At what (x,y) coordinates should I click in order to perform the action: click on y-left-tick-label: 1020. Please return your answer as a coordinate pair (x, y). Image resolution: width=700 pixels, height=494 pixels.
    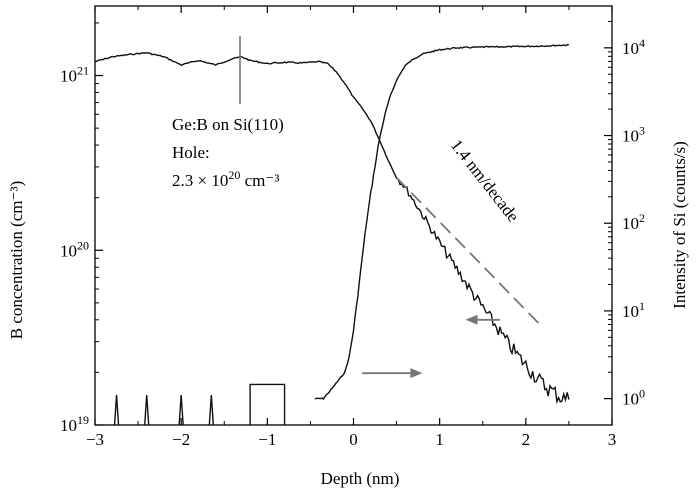
    Looking at the image, I should click on (74, 249).